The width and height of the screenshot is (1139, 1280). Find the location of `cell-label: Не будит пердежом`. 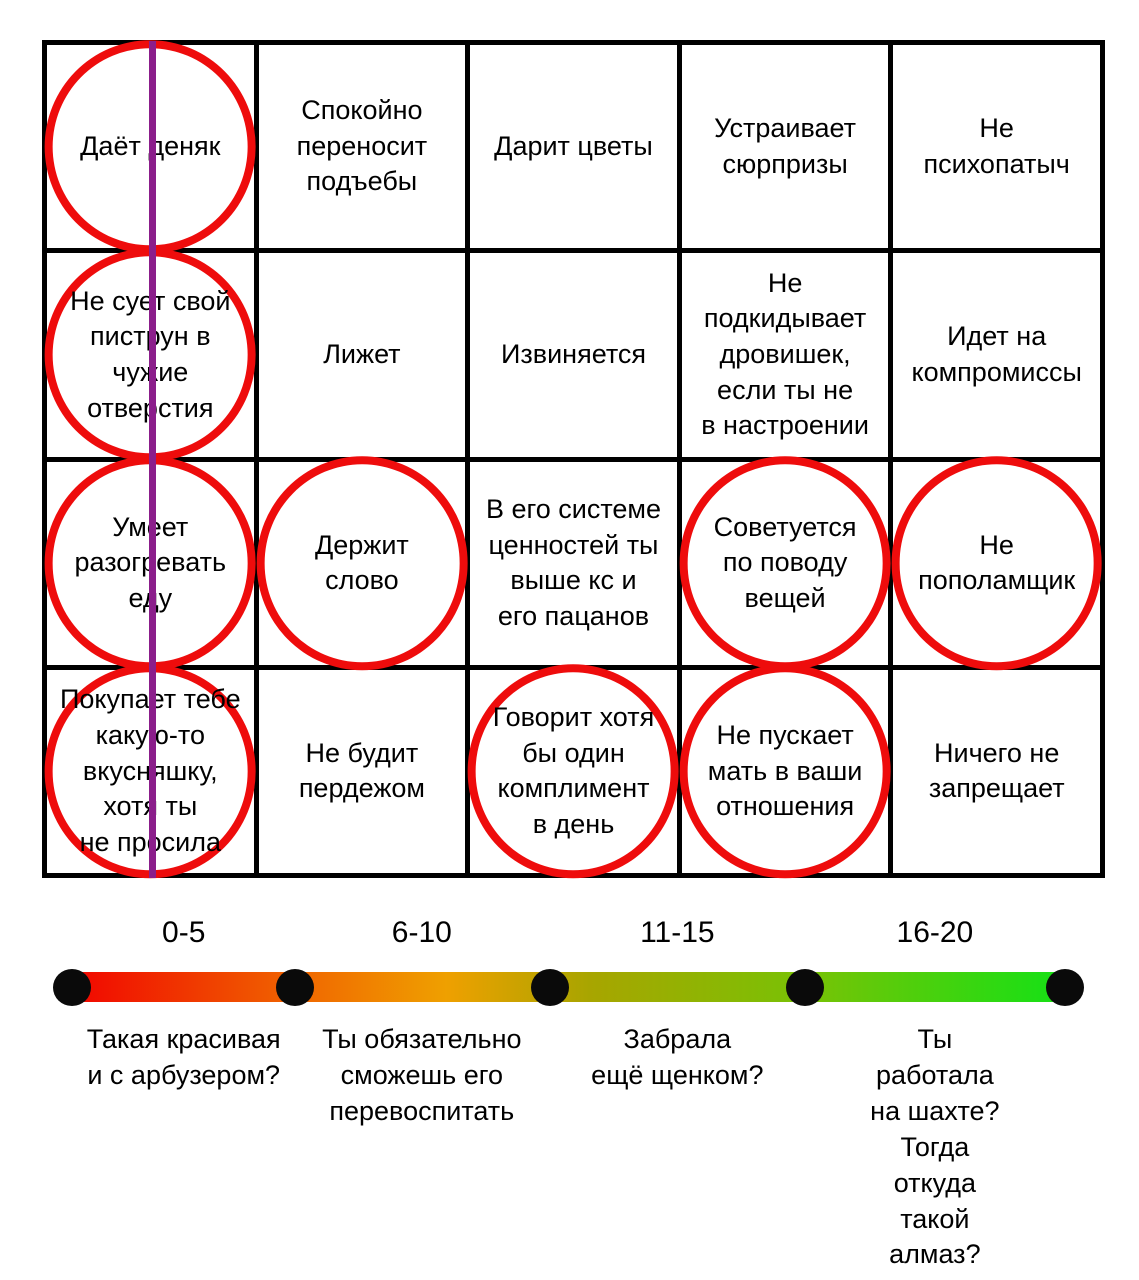

cell-label: Не будит пердежом is located at coordinates (361, 770).